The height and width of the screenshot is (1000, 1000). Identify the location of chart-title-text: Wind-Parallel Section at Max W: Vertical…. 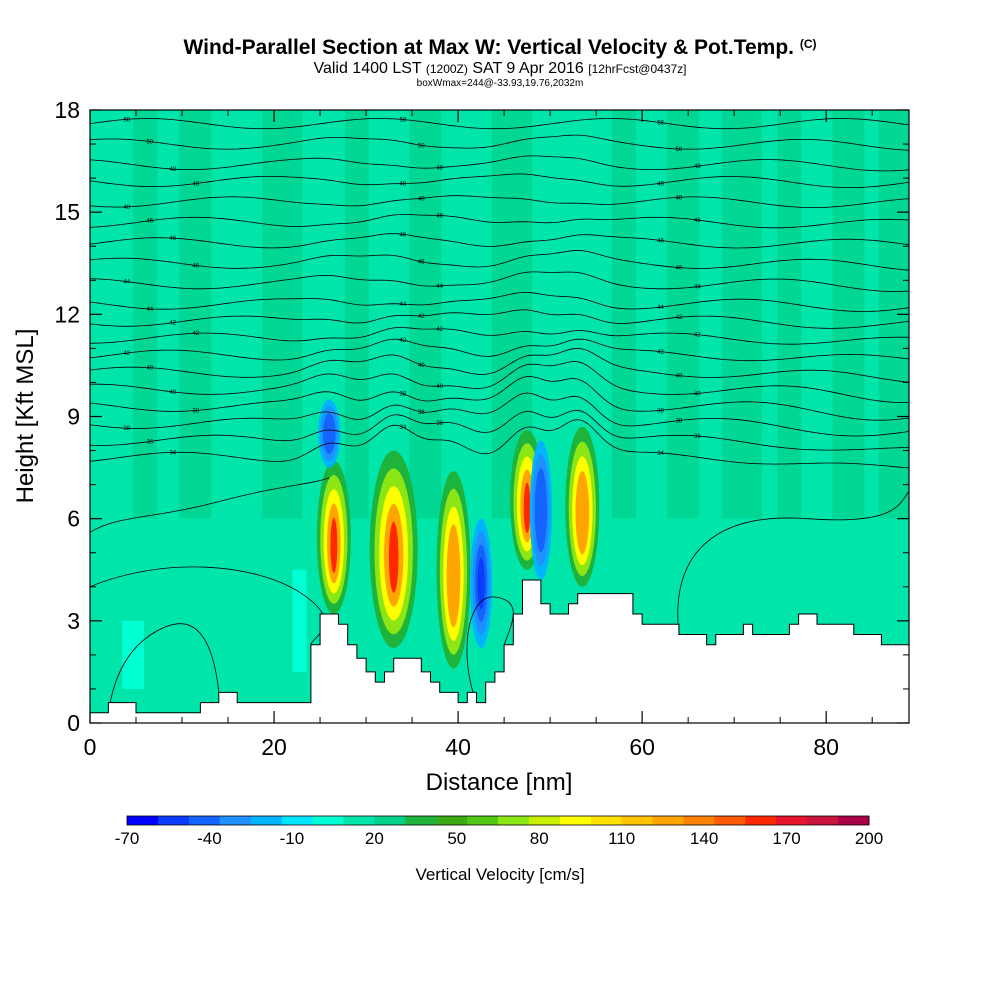
(488, 47).